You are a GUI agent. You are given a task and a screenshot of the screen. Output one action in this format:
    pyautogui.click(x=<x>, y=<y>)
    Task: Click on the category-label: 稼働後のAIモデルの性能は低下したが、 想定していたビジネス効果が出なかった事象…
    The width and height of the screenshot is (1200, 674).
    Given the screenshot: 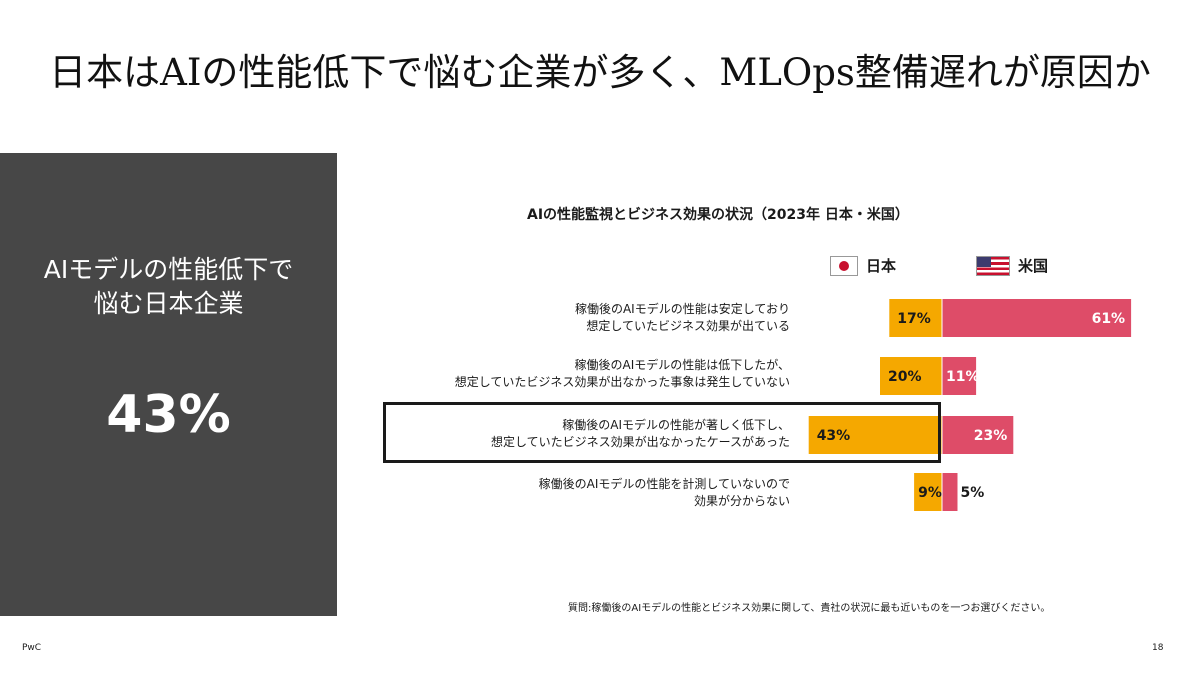 What is the action you would take?
    pyautogui.click(x=622, y=374)
    